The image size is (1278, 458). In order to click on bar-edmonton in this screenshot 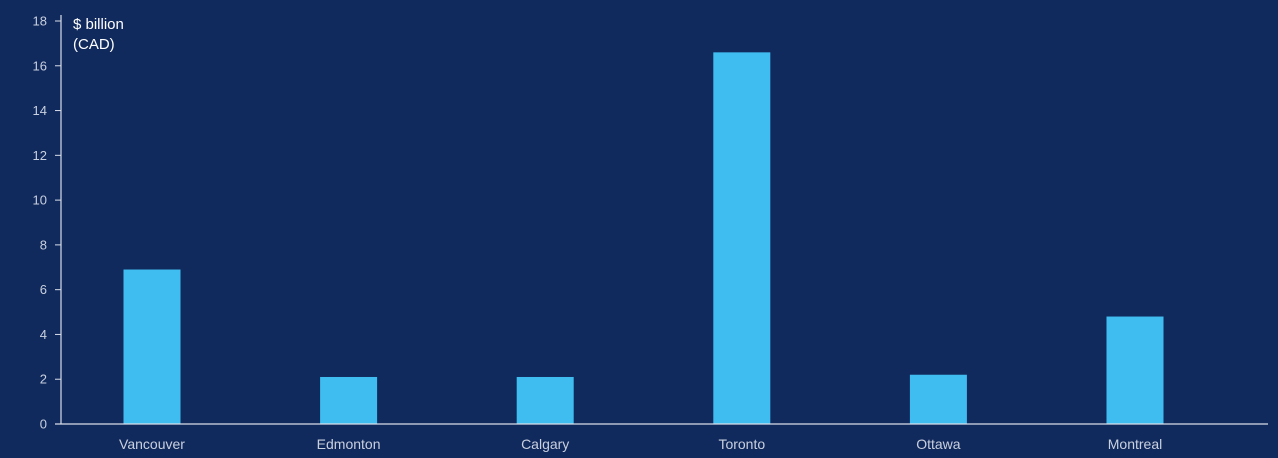, I will do `click(349, 400)`.